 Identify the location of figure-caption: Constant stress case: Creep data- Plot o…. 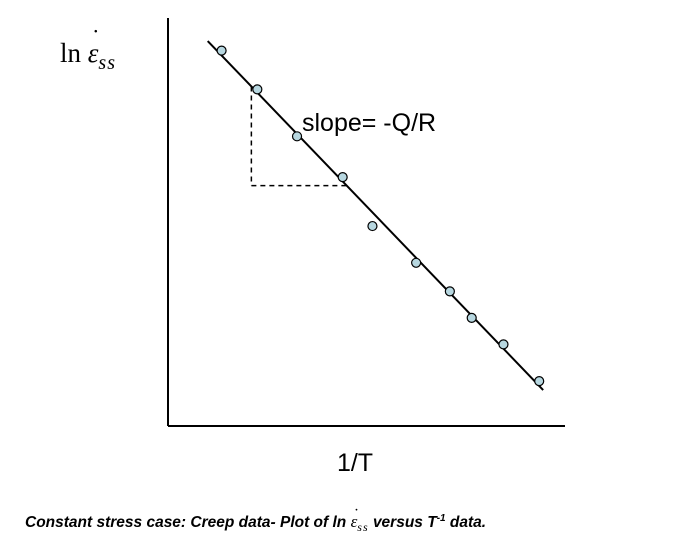
(256, 519).